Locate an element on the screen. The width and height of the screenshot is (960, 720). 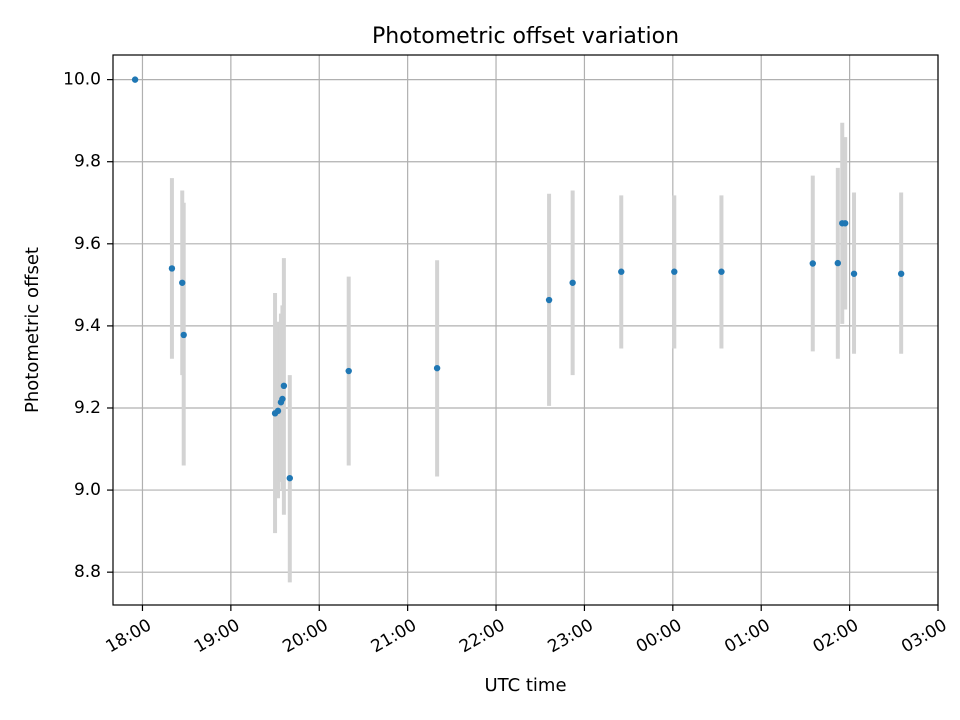
x-axis-title: UTC time is located at coordinates (525, 685).